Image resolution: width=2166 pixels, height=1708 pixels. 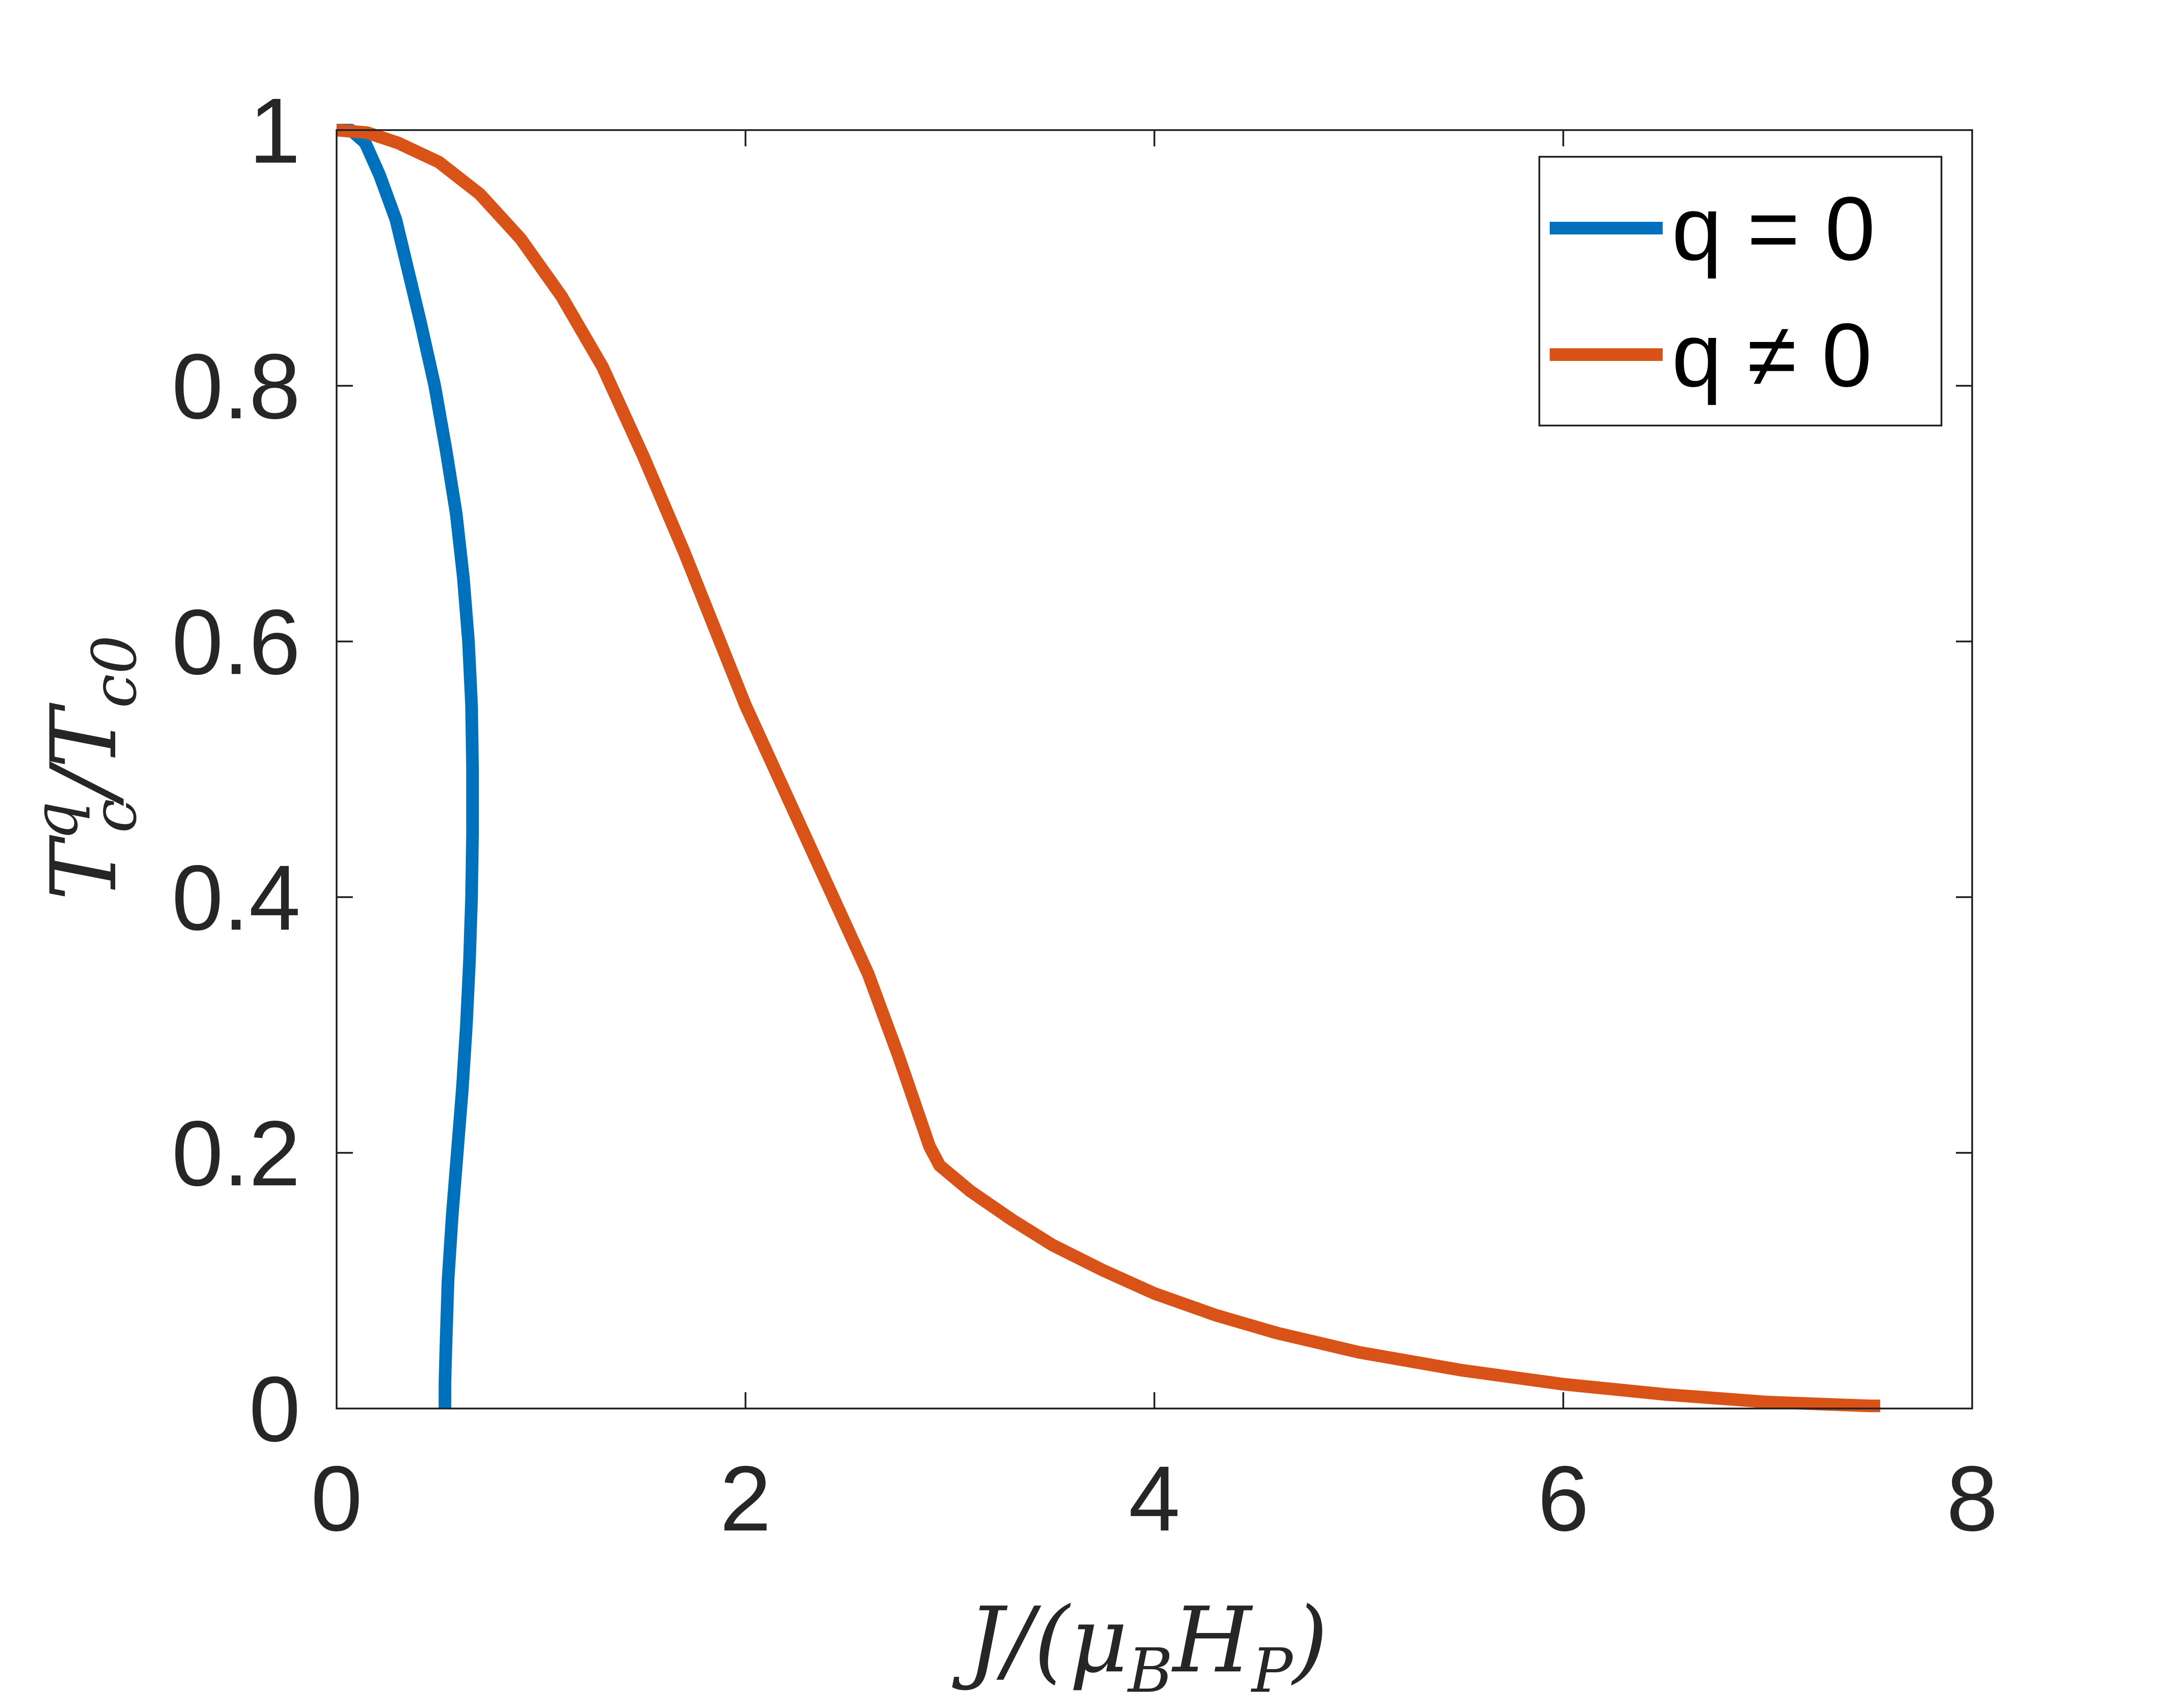 I want to click on x-axis-label-sub1: B, so click(x=1150, y=1670).